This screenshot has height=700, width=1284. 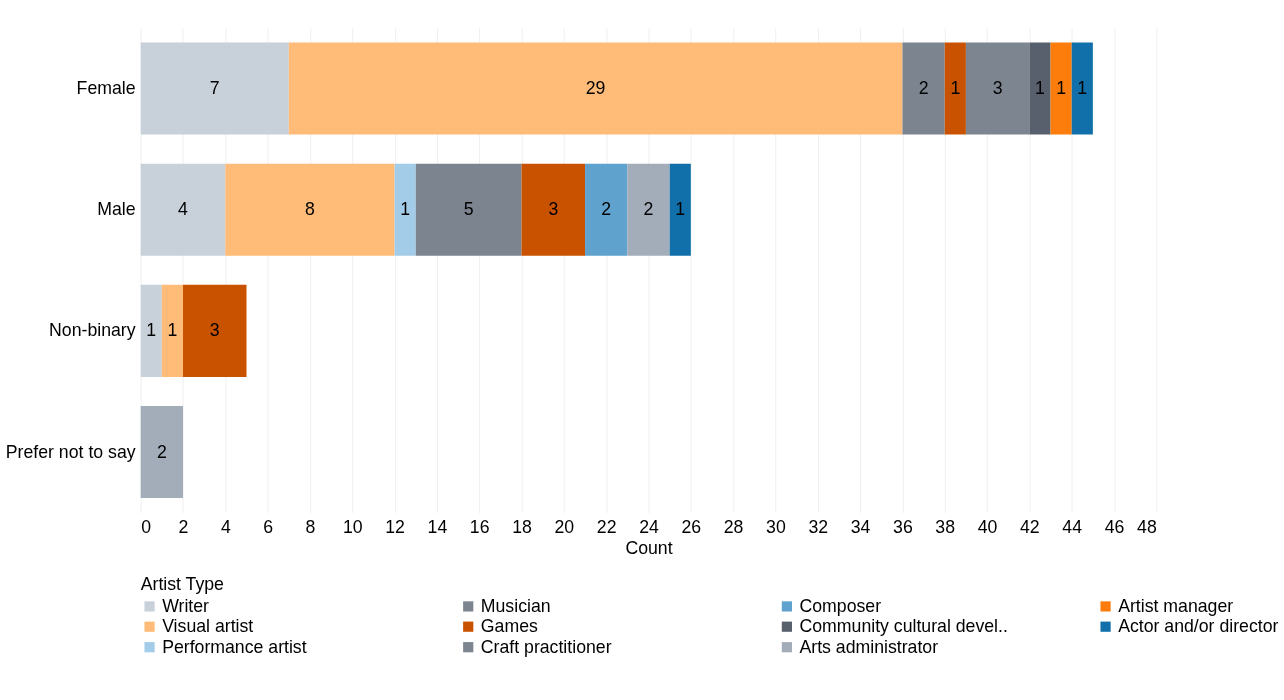 What do you see at coordinates (1030, 526) in the screenshot?
I see `x-tick-label: 42` at bounding box center [1030, 526].